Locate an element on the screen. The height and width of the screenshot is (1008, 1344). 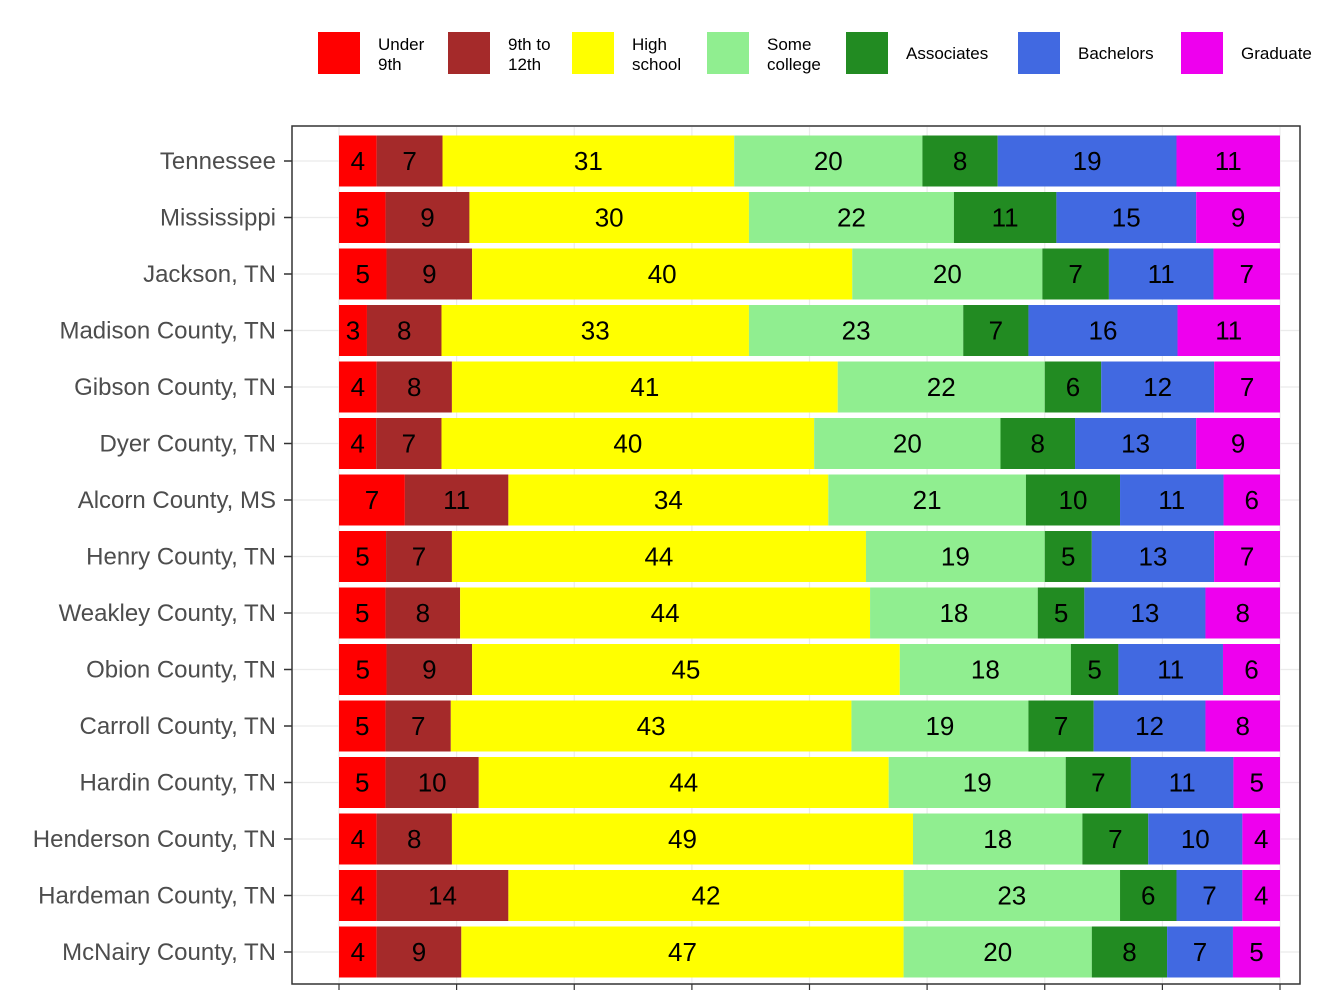
y-tick-label: Mississippi is located at coordinates (218, 218).